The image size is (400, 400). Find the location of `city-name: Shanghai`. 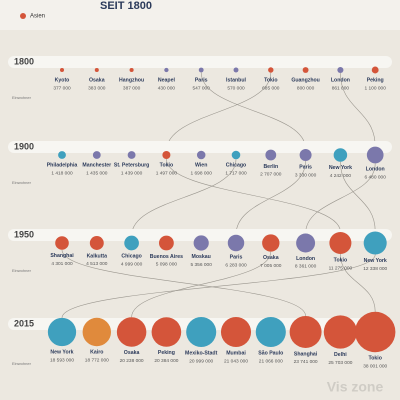

city-name: Shanghai is located at coordinates (306, 354).